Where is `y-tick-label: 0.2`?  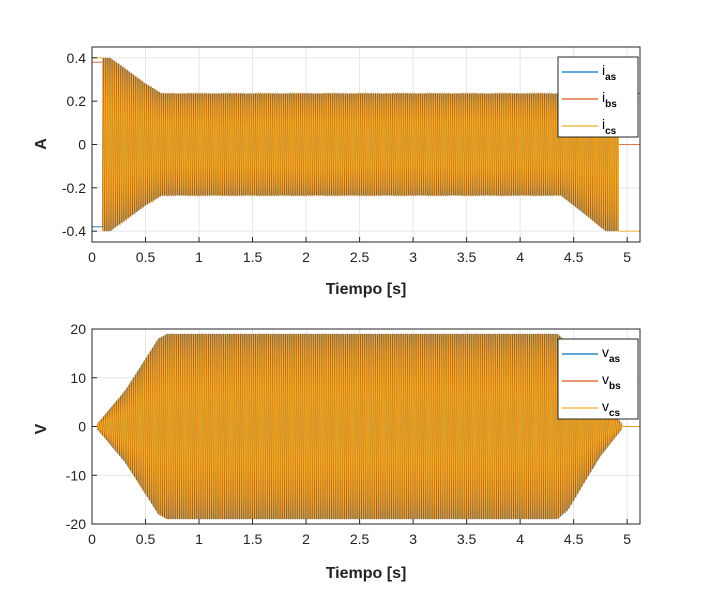 y-tick-label: 0.2 is located at coordinates (77, 101).